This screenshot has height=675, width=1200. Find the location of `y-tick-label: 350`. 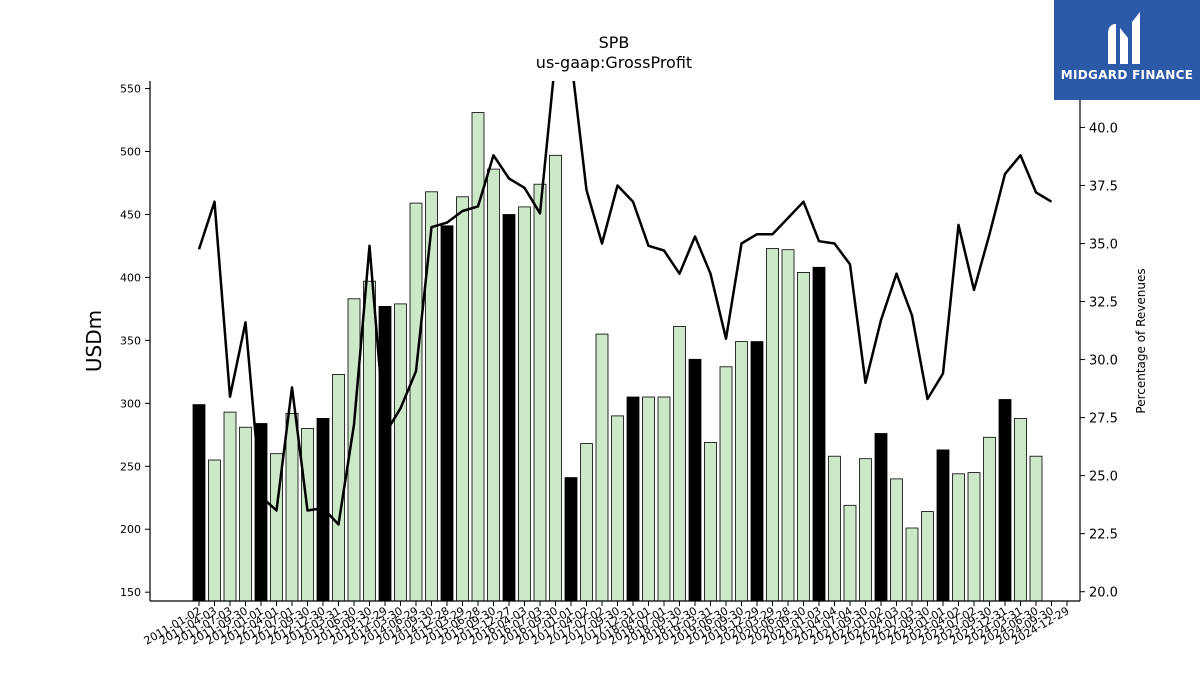

y-tick-label: 350 is located at coordinates (130, 340).